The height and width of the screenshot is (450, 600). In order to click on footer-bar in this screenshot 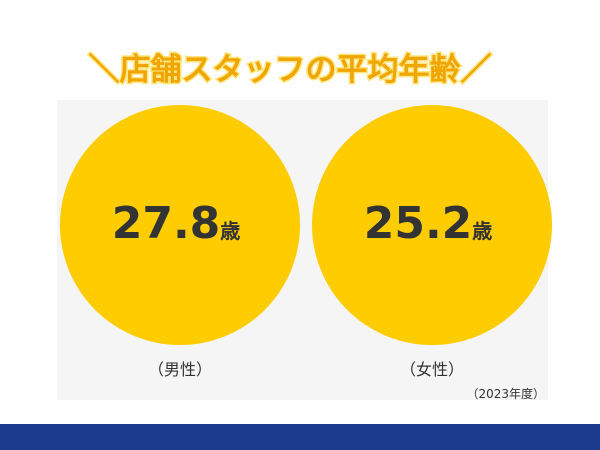, I will do `click(300, 437)`.